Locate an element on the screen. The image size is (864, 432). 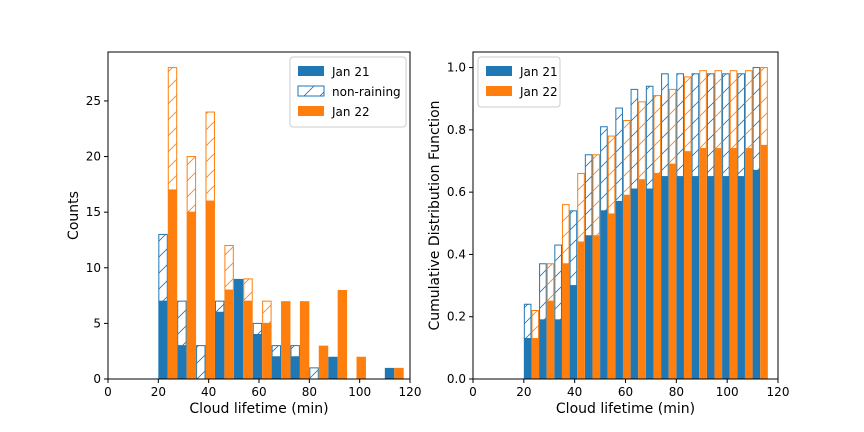
y-tick-label: 10 is located at coordinates (93, 268).